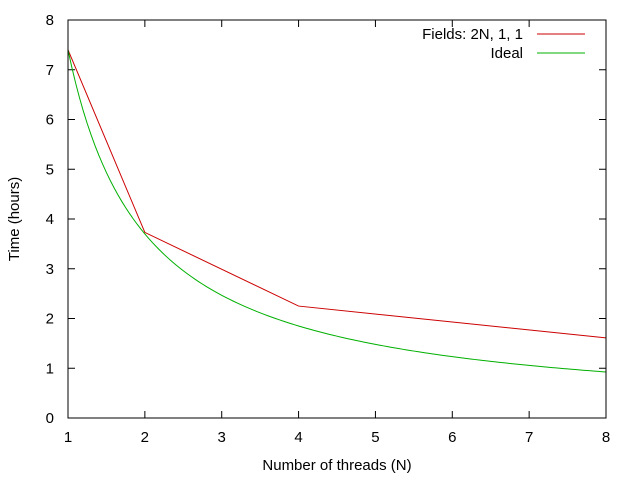 The width and height of the screenshot is (640, 480). What do you see at coordinates (472, 34) in the screenshot?
I see `legend-label: Fields: 2N, 1, 1` at bounding box center [472, 34].